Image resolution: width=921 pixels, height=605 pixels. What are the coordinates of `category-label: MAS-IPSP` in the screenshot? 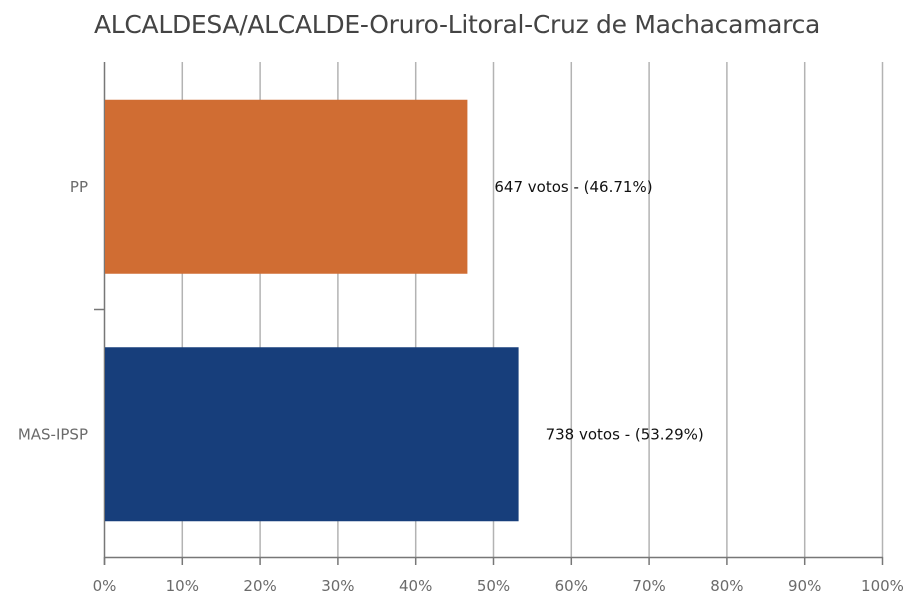 It's located at (53, 434).